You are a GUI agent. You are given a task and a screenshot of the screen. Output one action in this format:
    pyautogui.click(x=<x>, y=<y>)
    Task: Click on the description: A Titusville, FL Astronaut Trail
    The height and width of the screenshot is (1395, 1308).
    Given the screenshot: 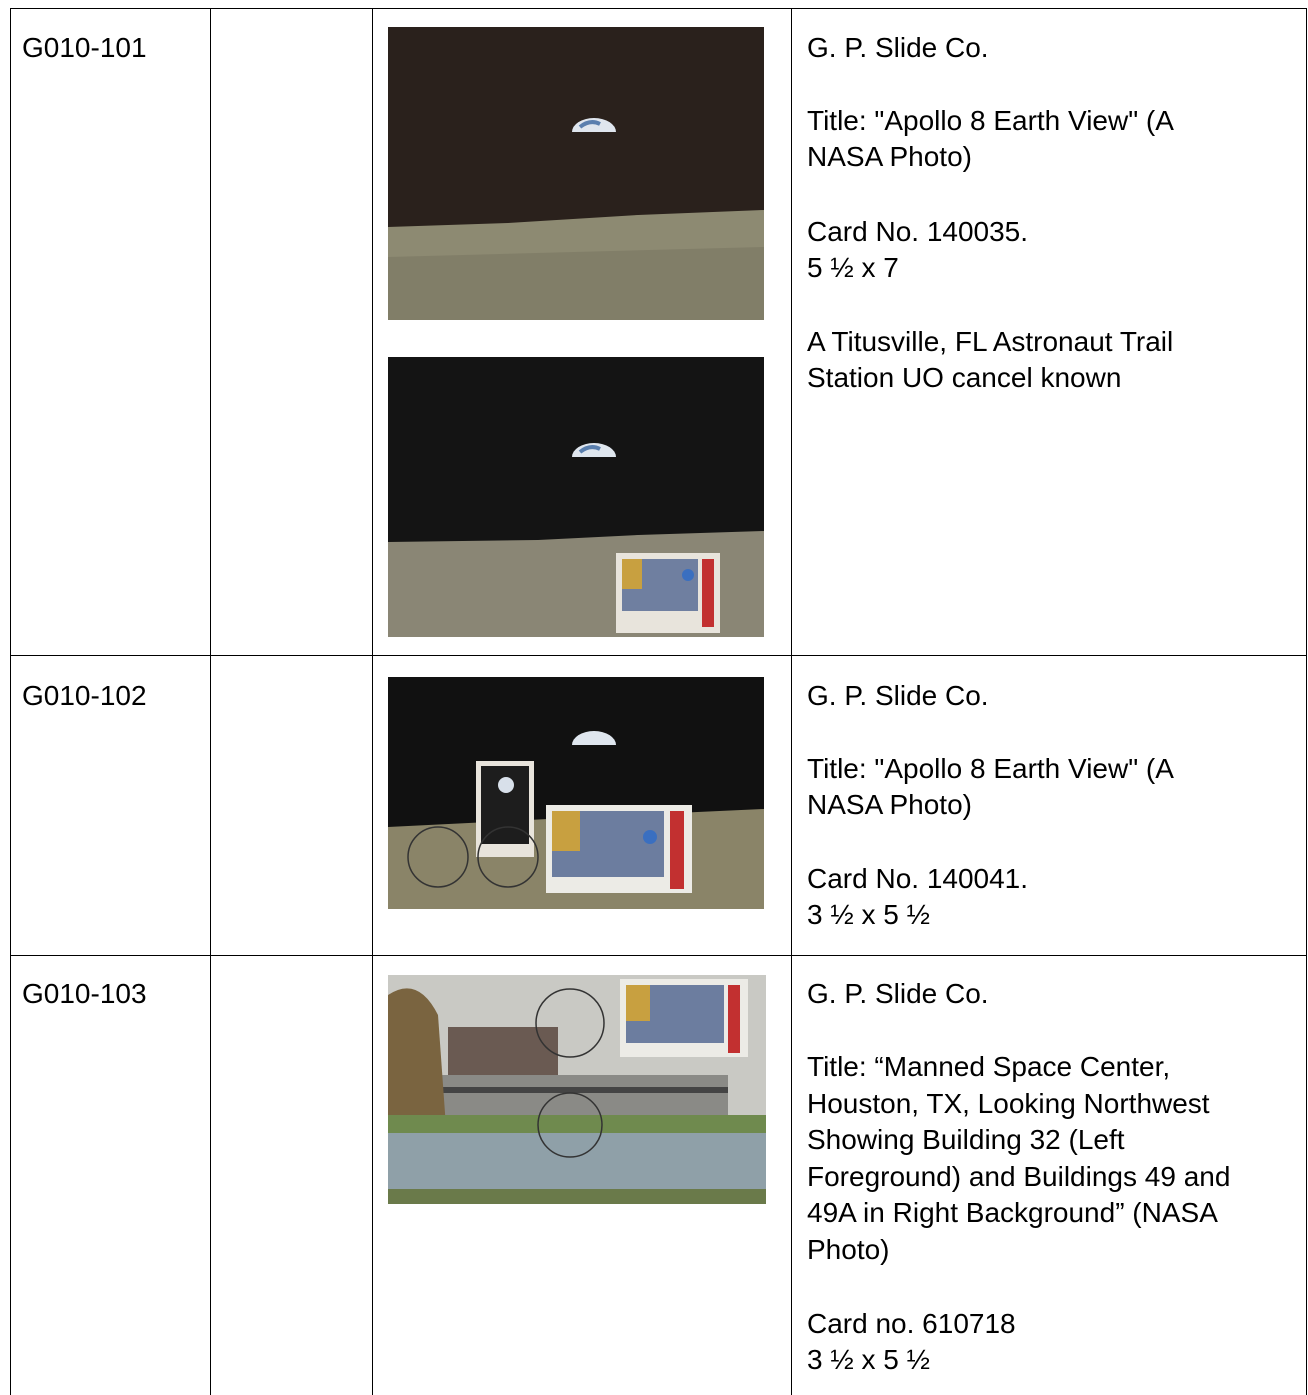 What is the action you would take?
    pyautogui.click(x=990, y=341)
    